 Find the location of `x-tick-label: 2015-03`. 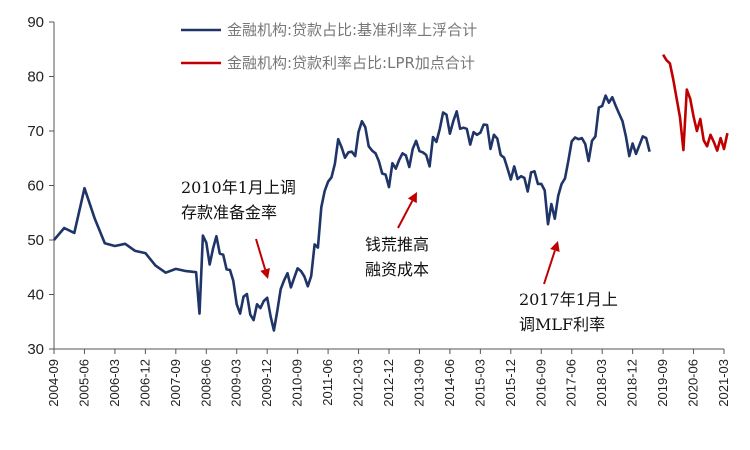

x-tick-label: 2015-03 is located at coordinates (479, 383).